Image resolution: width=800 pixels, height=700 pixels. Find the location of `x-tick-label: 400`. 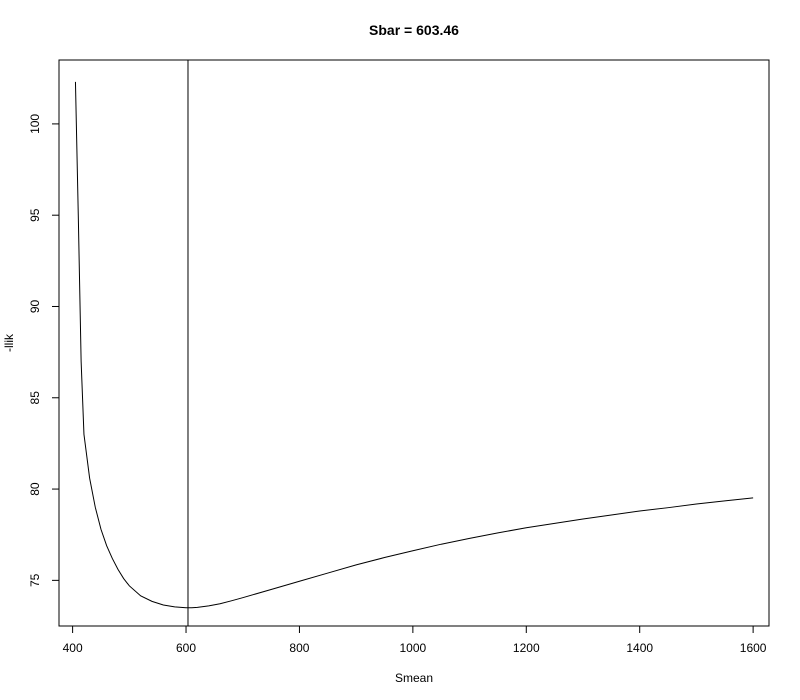

x-tick-label: 400 is located at coordinates (73, 648).